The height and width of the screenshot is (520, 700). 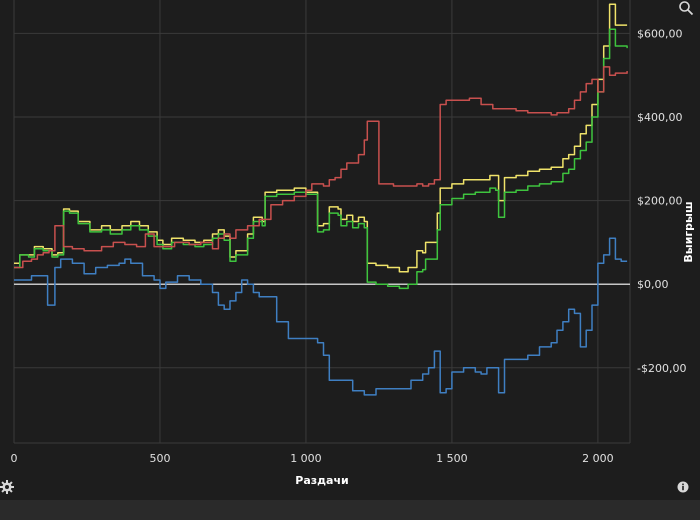 What do you see at coordinates (661, 368) in the screenshot?
I see `y-tick-label-4: -$200,00` at bounding box center [661, 368].